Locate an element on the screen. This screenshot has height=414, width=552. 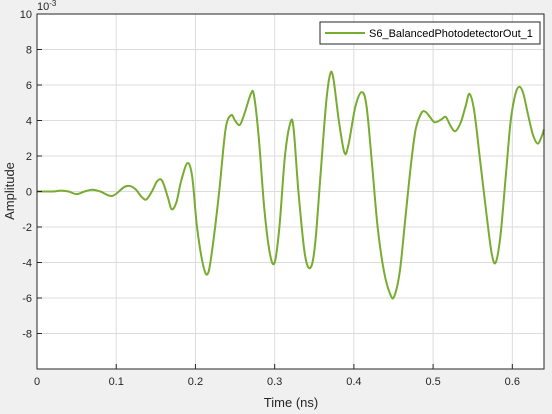
y-tick-label: 0 is located at coordinates (29, 193).